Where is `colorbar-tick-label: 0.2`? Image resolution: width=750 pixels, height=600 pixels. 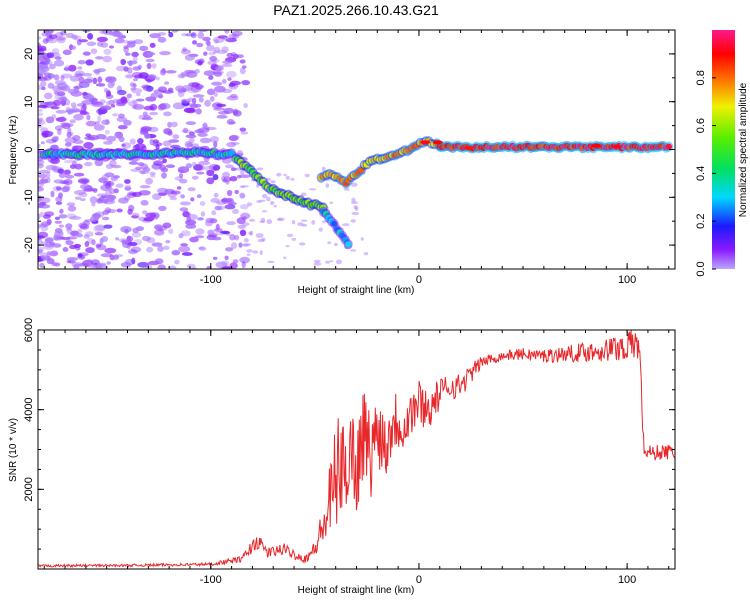
colorbar-tick-label: 0.2 is located at coordinates (701, 221).